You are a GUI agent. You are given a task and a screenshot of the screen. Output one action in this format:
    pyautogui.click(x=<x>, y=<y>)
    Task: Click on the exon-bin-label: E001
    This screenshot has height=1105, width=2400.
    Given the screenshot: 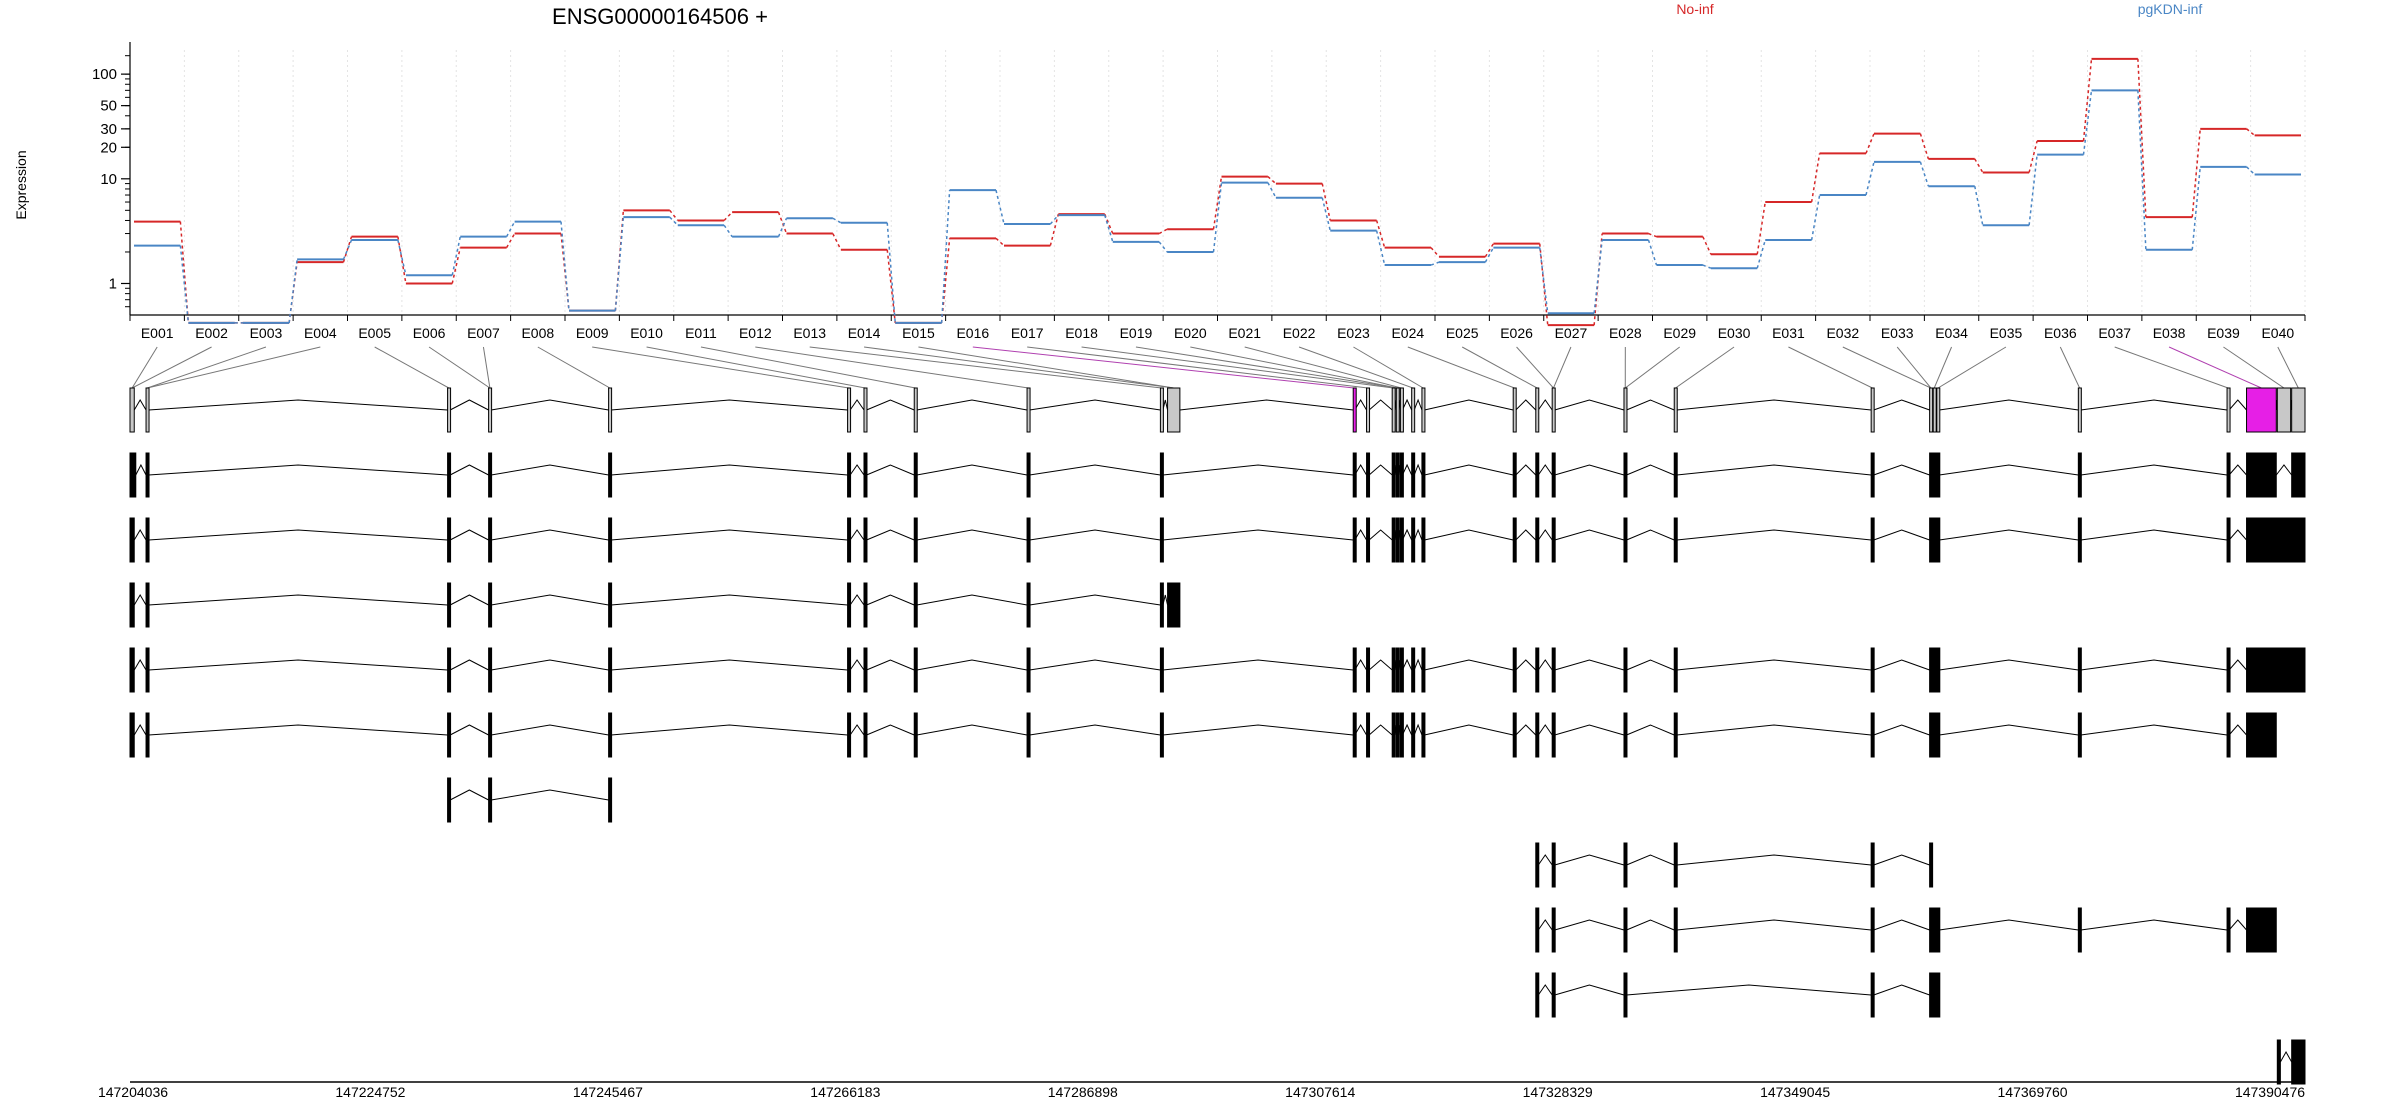 What is the action you would take?
    pyautogui.click(x=157, y=333)
    